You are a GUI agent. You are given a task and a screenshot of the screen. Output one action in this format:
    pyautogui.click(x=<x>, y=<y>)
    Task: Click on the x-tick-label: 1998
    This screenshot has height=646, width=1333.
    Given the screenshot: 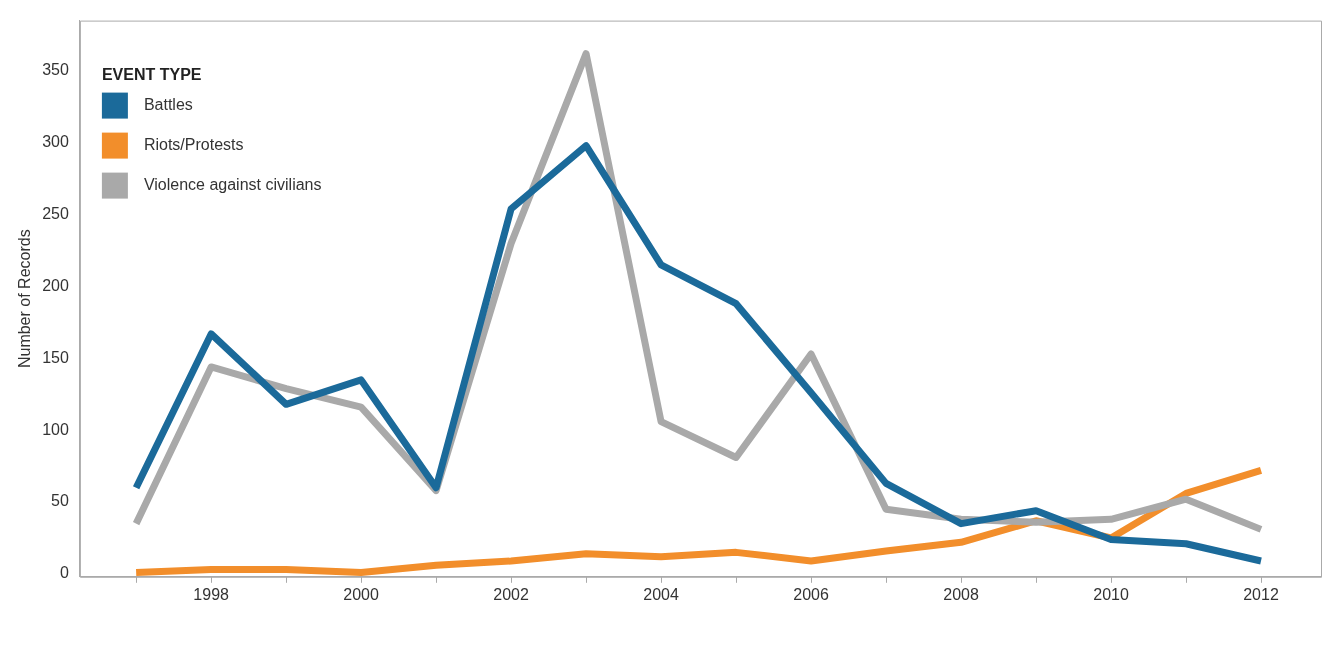 What is the action you would take?
    pyautogui.click(x=211, y=594)
    